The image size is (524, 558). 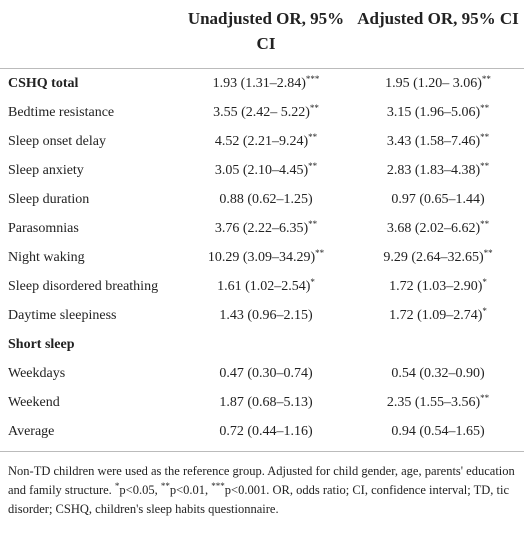 I want to click on value-cell: 1.43 (0.96–2.15), so click(x=266, y=315).